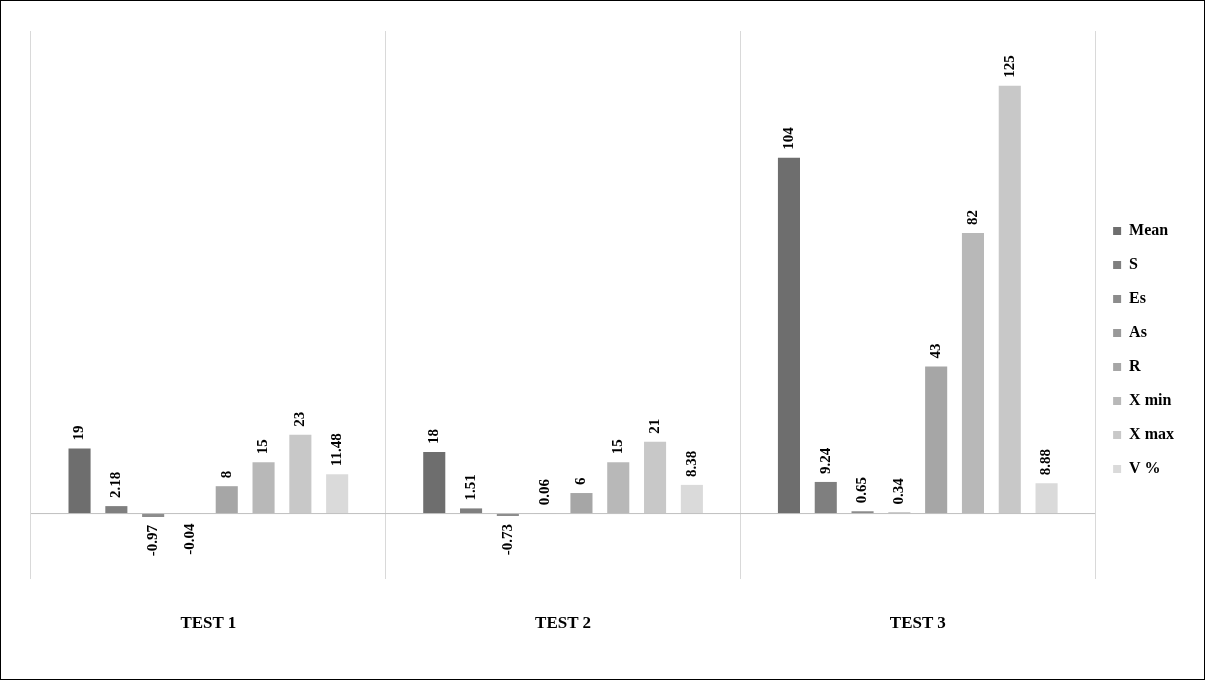 This screenshot has width=1205, height=680. Describe the element at coordinates (78, 433) in the screenshot. I see `data-label: 19` at that location.